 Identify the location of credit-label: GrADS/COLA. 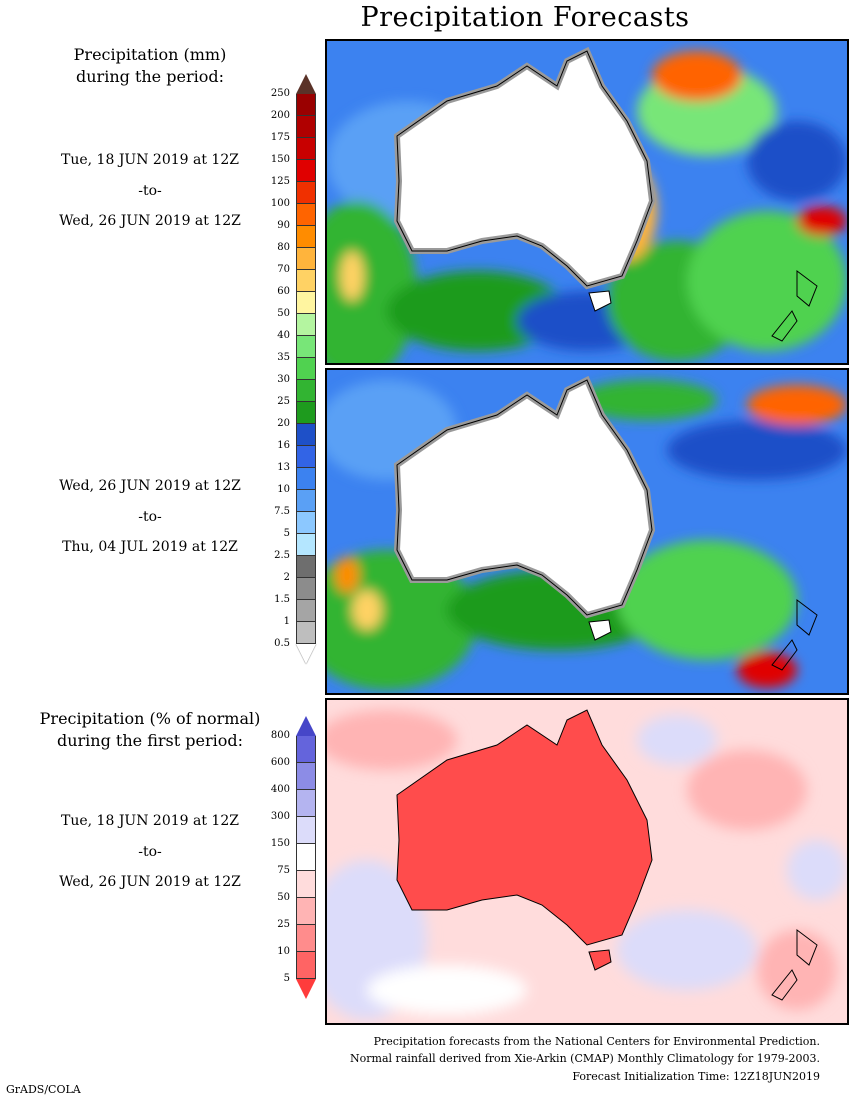
(43, 1089).